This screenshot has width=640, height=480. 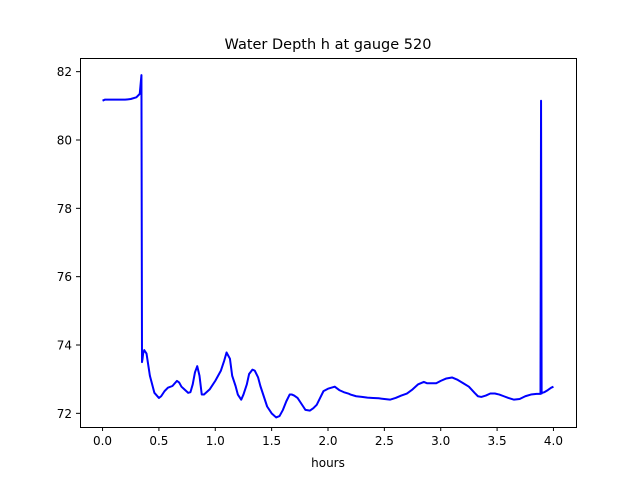 I want to click on x-axis: 0.0 0.5 1.0 1.5 2.0 2.5 3.0 3.5 4.0, so click(x=328, y=437).